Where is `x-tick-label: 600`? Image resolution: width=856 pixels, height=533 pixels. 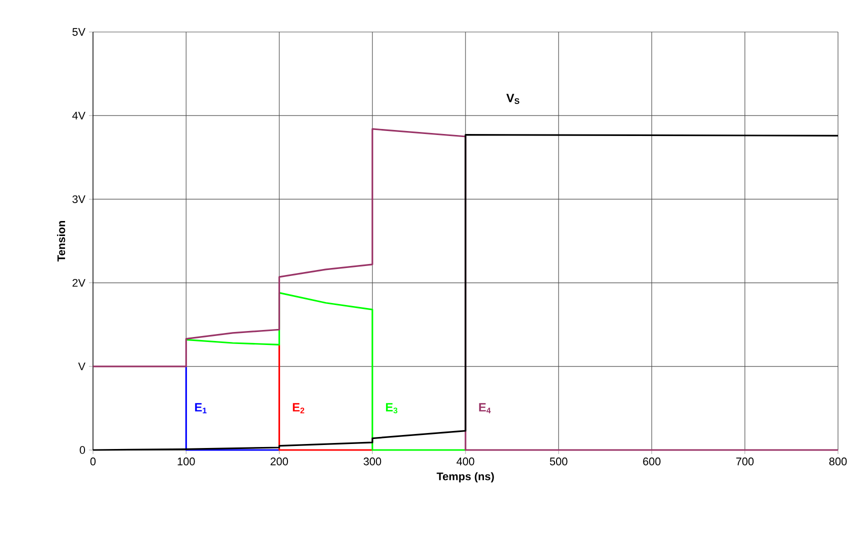 x-tick-label: 600 is located at coordinates (651, 462).